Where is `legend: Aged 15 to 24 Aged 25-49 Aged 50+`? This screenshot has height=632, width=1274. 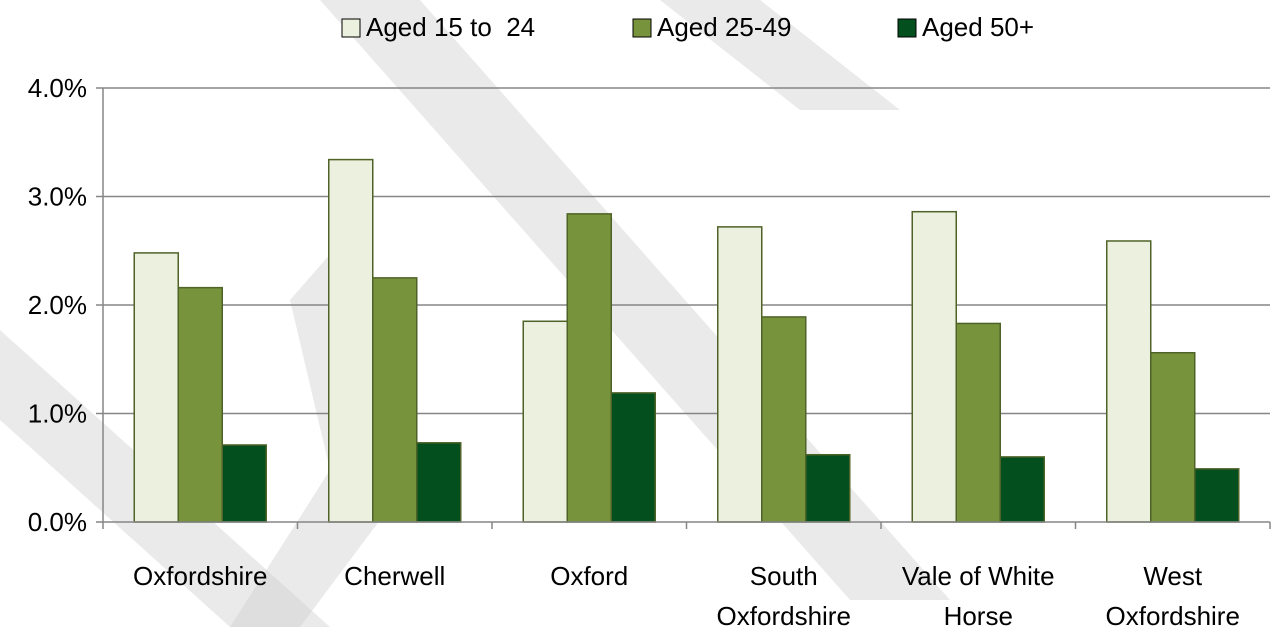
legend: Aged 15 to 24 Aged 25-49 Aged 50+ is located at coordinates (687, 27).